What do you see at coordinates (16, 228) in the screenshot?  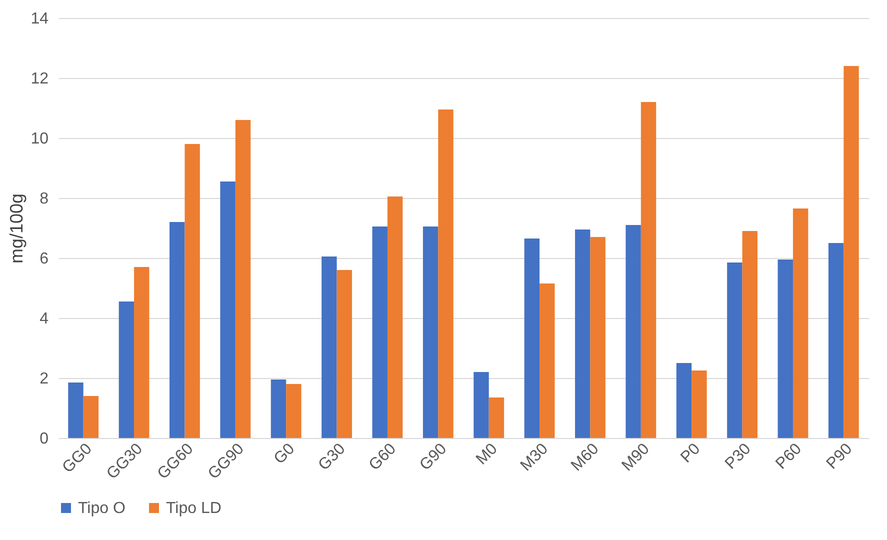 I see `y-axis-title: mg/100g` at bounding box center [16, 228].